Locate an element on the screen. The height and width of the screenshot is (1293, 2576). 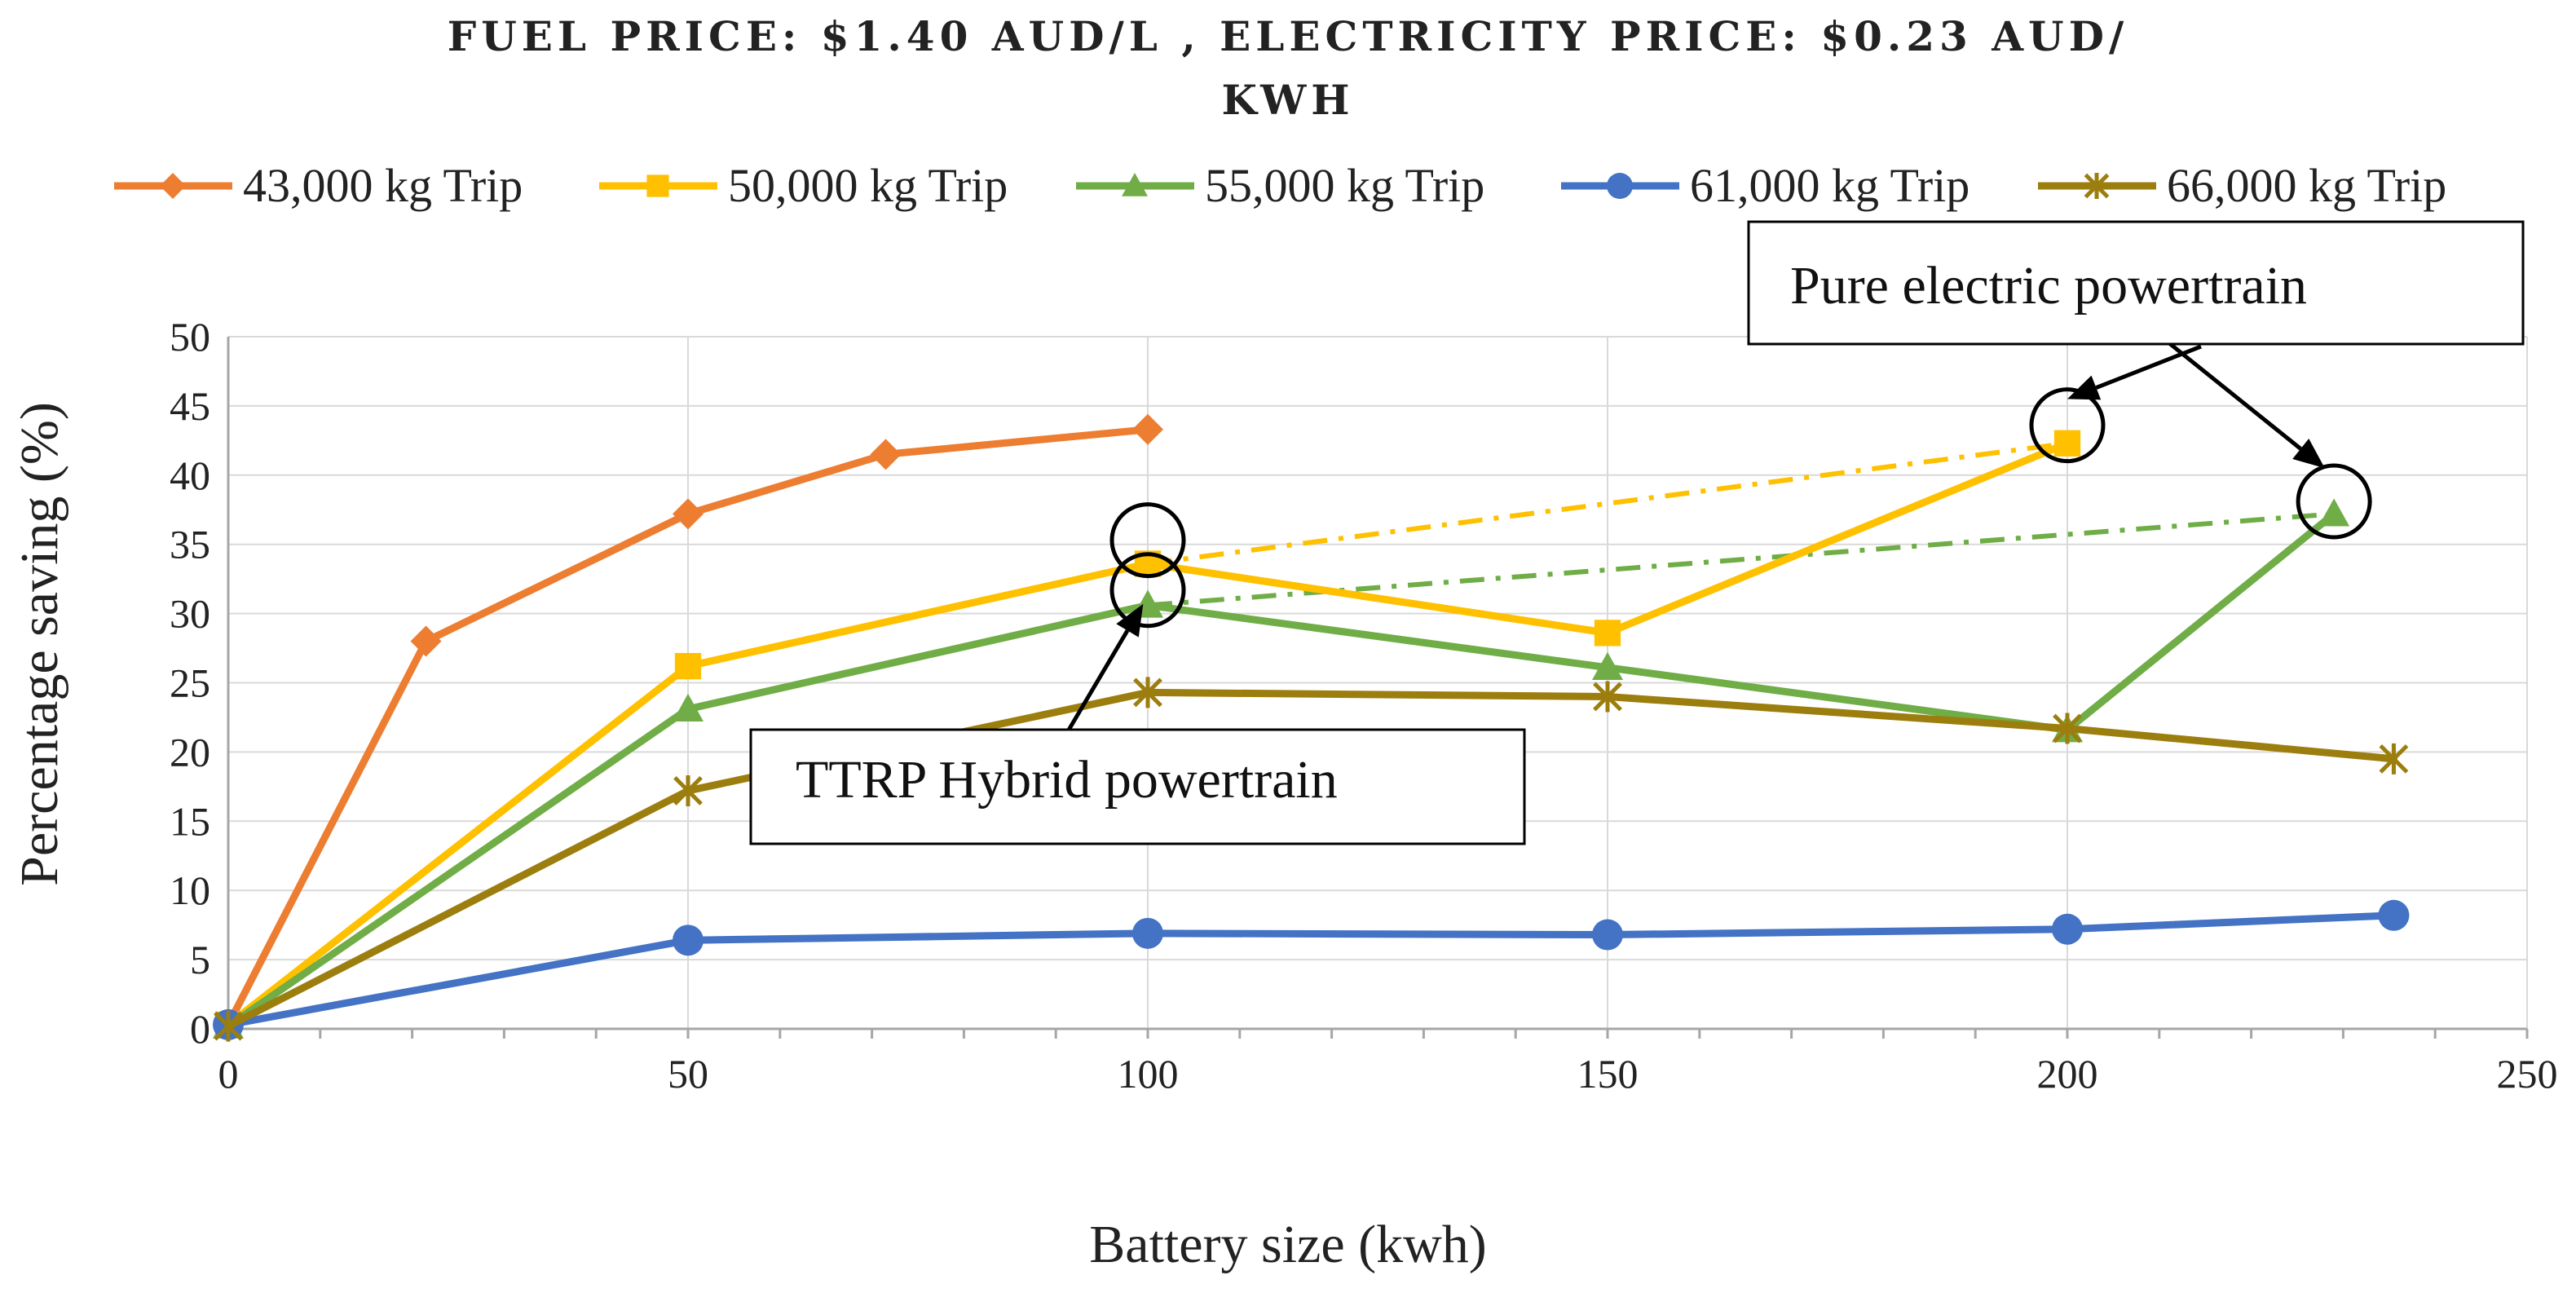
legend-item-50-000-kg-trip: 50,000 kg Trip is located at coordinates (803, 185).